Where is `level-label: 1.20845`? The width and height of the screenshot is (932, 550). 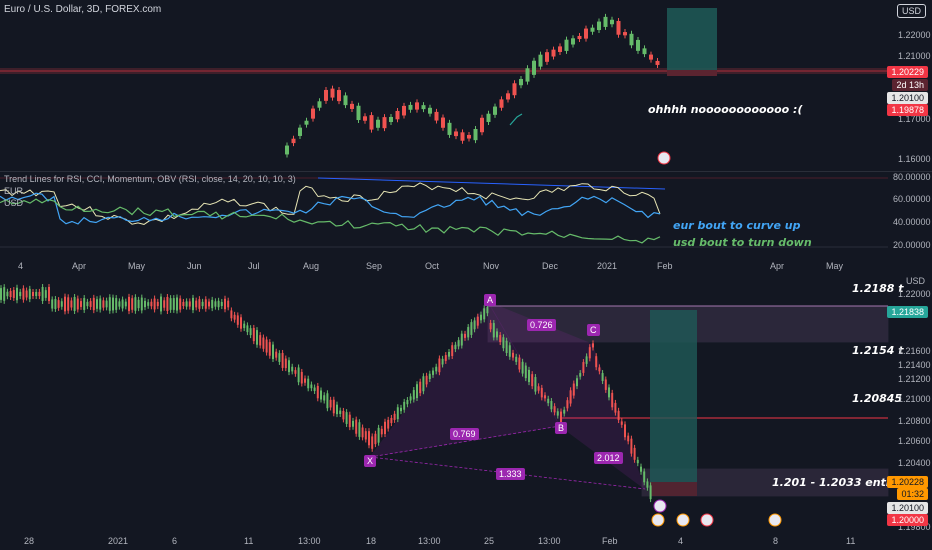 level-label: 1.20845 is located at coordinates (877, 398).